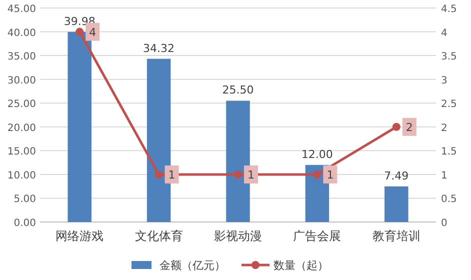 The height and width of the screenshot is (280, 471). I want to click on ytick: 10.00, so click(21, 176).